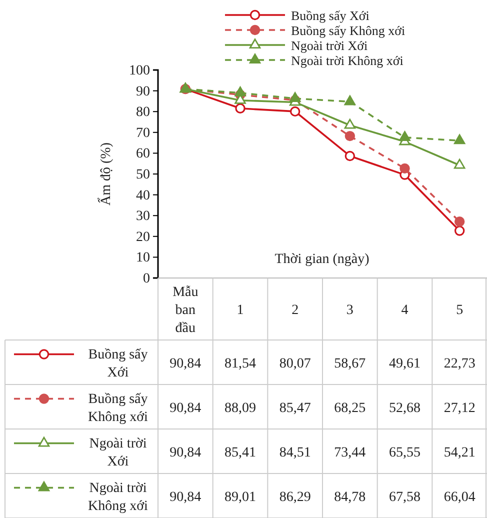 Image resolution: width=487 pixels, height=518 pixels. I want to click on text: Buồng sấy Xới, so click(118, 363).